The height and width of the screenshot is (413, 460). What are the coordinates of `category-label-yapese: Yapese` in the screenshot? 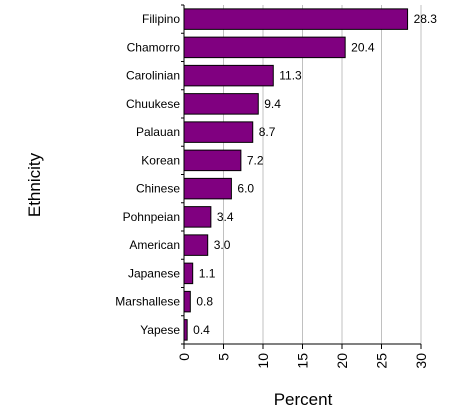 It's located at (160, 330).